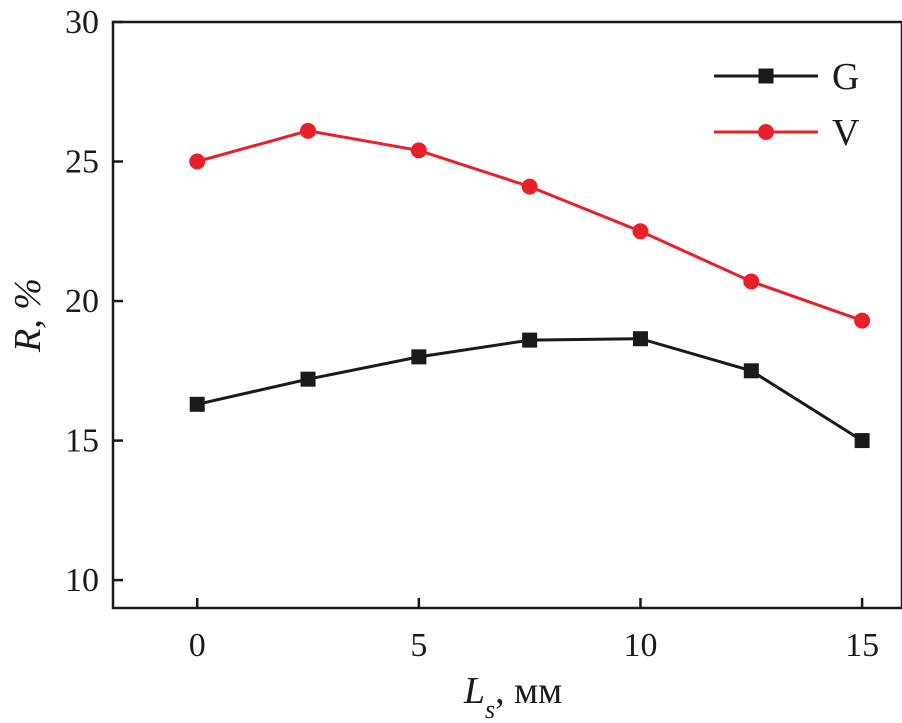  I want to click on y-tick-label: 25, so click(82, 162).